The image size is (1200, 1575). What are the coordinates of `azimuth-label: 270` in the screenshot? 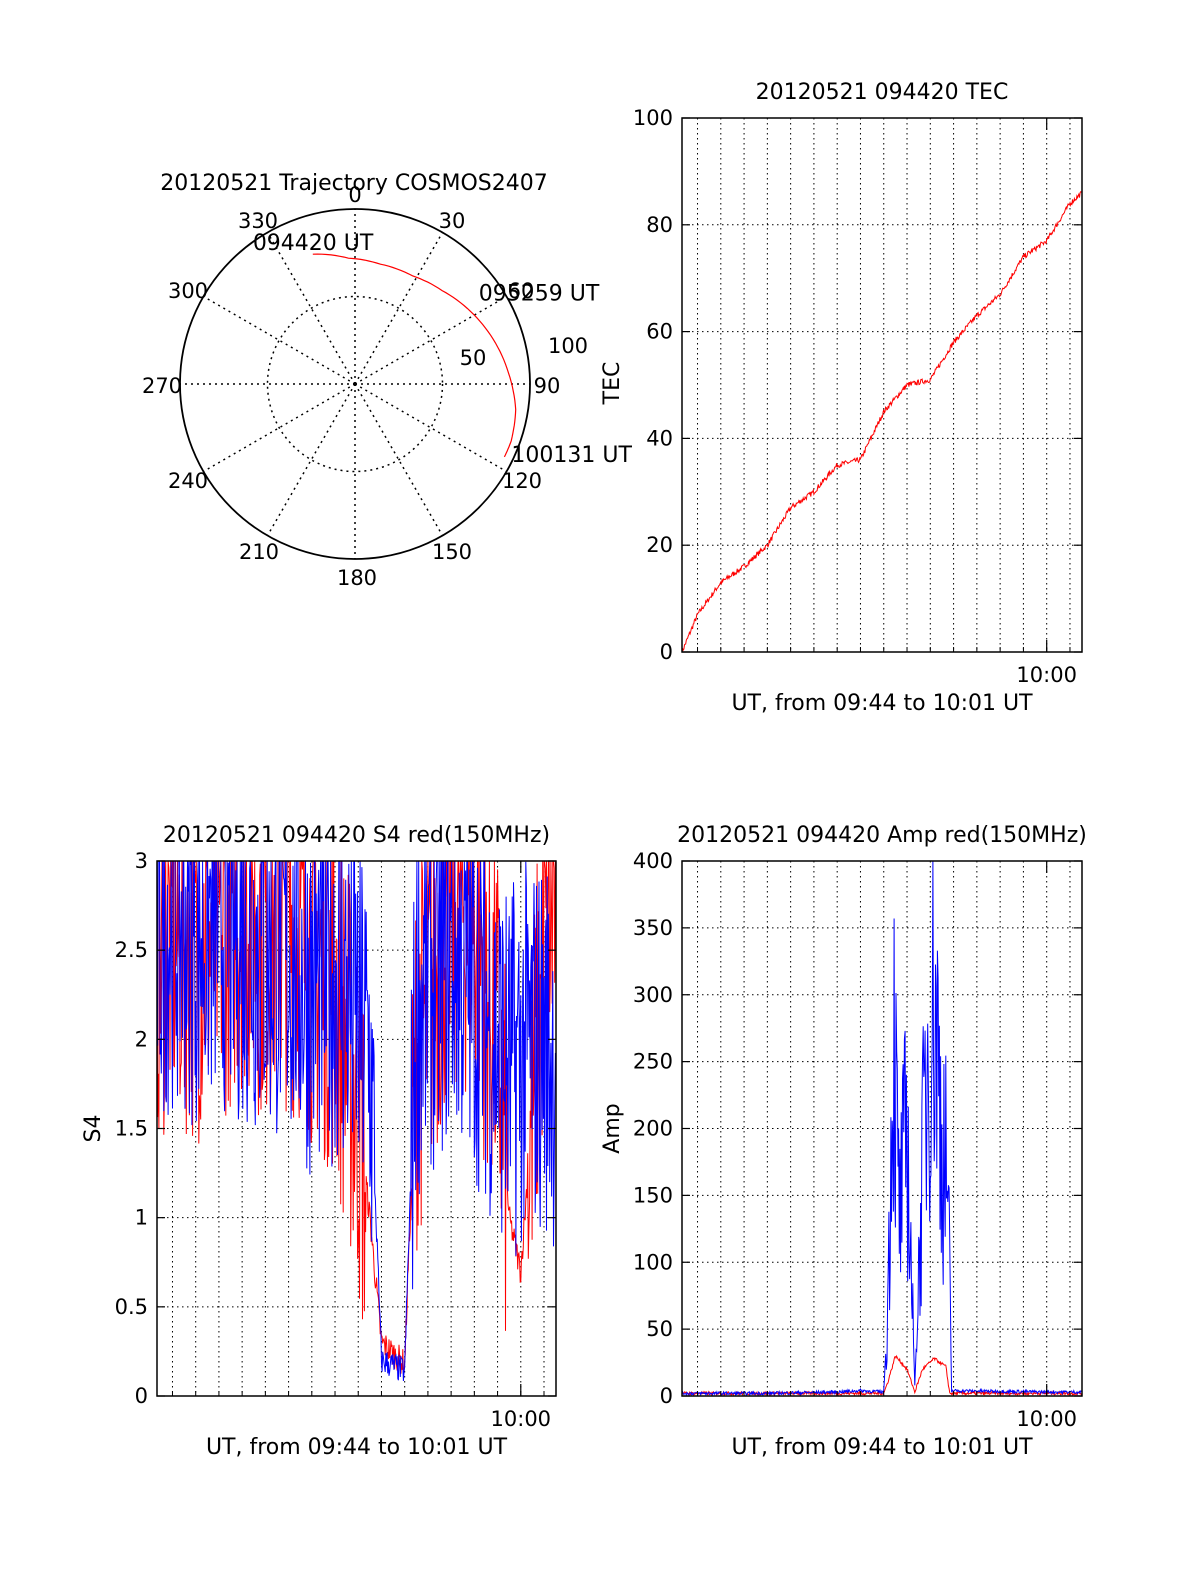 It's located at (162, 386).